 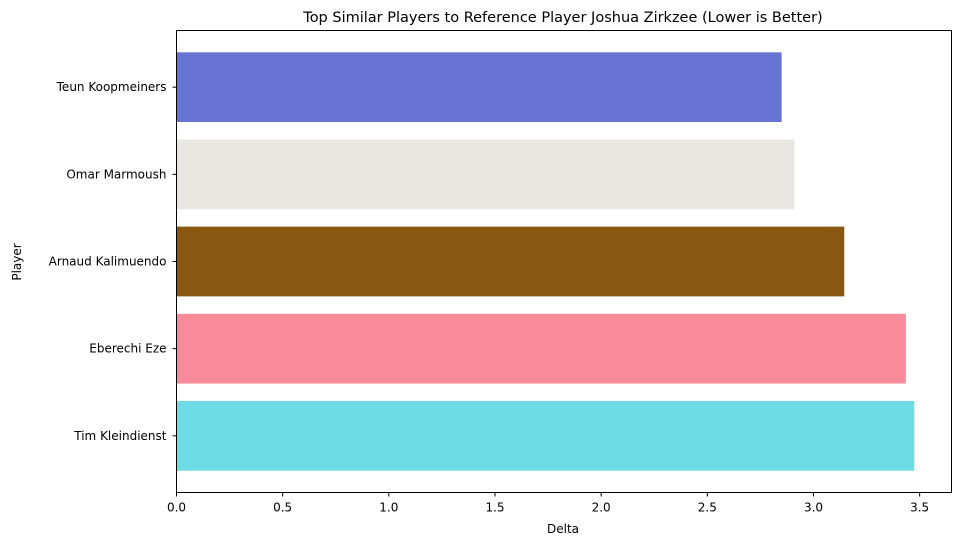 I want to click on y-tick-label: Teun Koopmeiners, so click(x=111, y=87).